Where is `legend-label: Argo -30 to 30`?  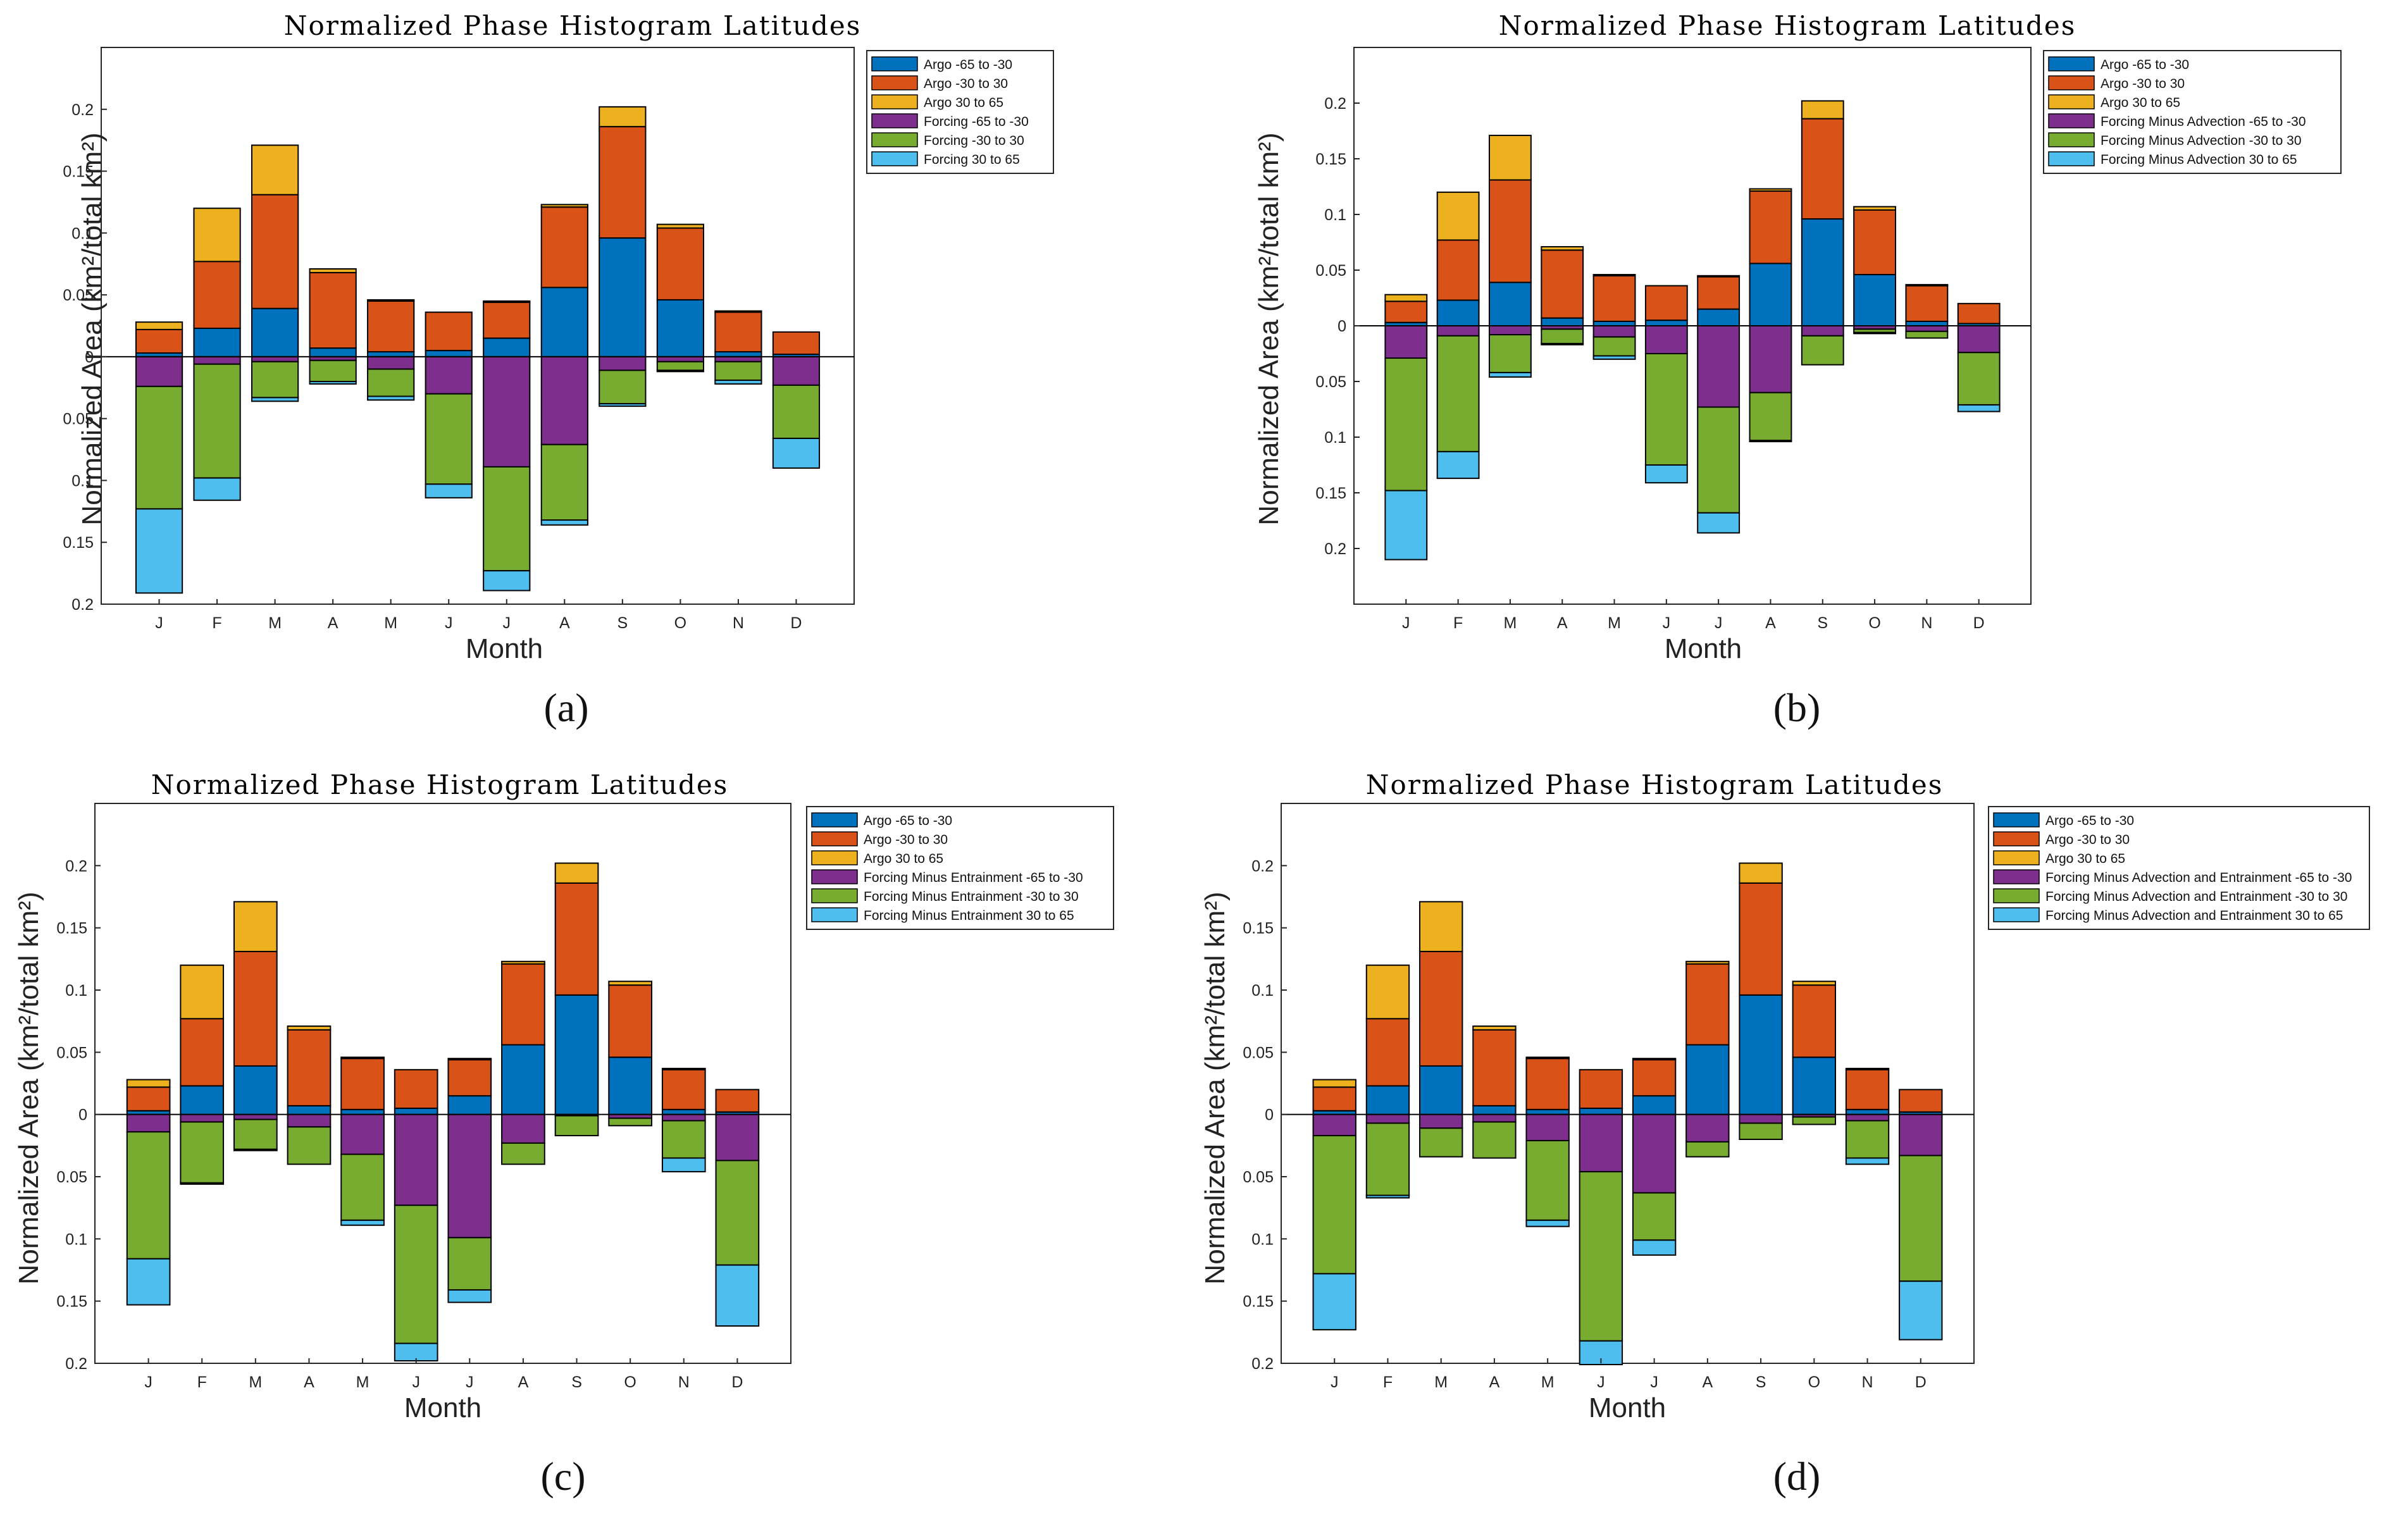
legend-label: Argo -30 to 30 is located at coordinates (906, 840).